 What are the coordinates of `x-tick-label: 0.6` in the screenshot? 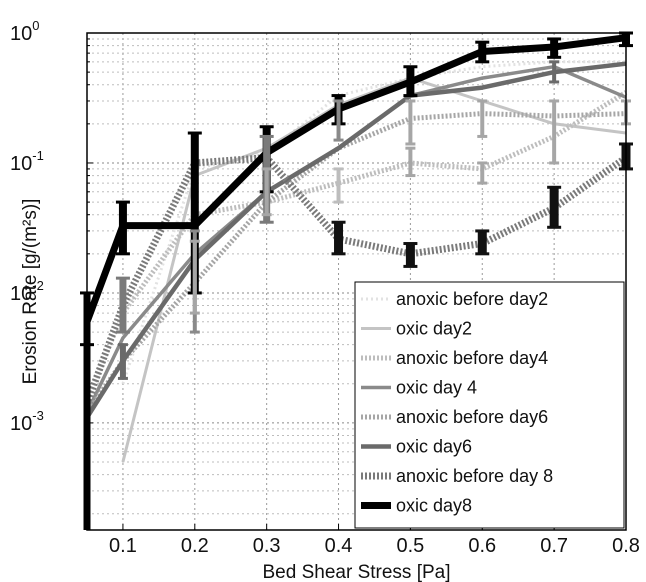 It's located at (482, 546).